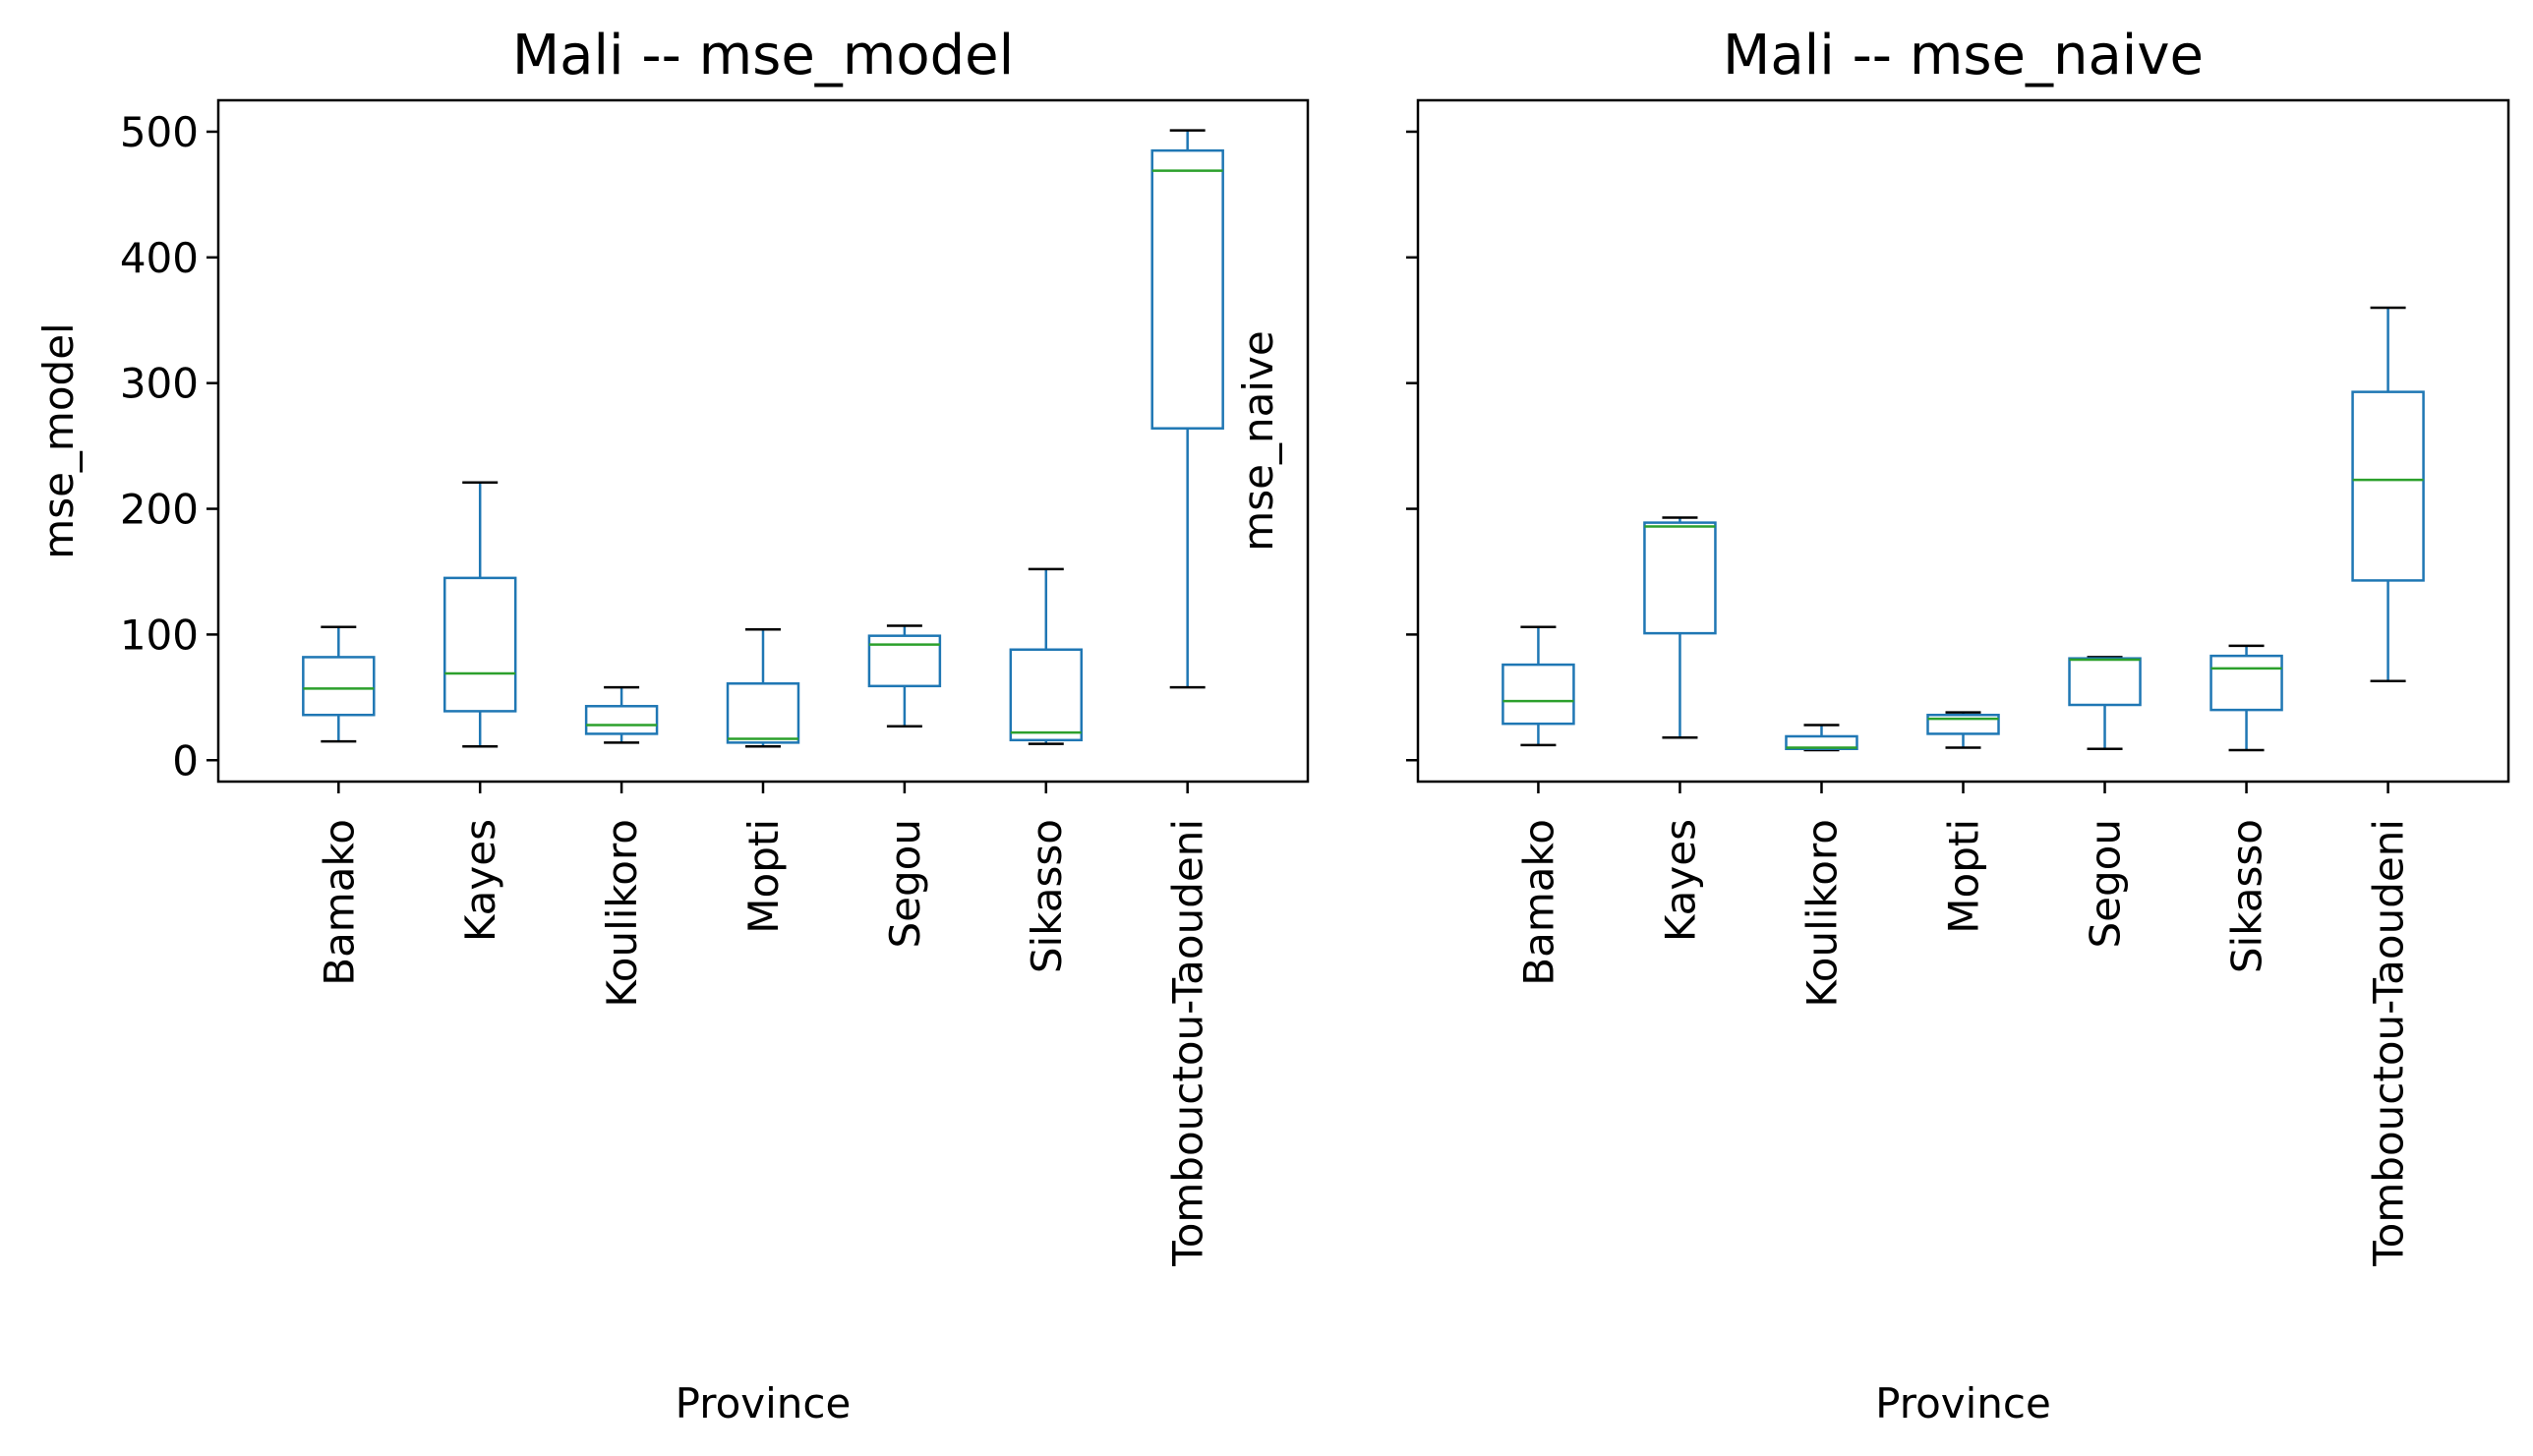 Image resolution: width=2533 pixels, height=1456 pixels. I want to click on y-tick-label: 100, so click(159, 635).